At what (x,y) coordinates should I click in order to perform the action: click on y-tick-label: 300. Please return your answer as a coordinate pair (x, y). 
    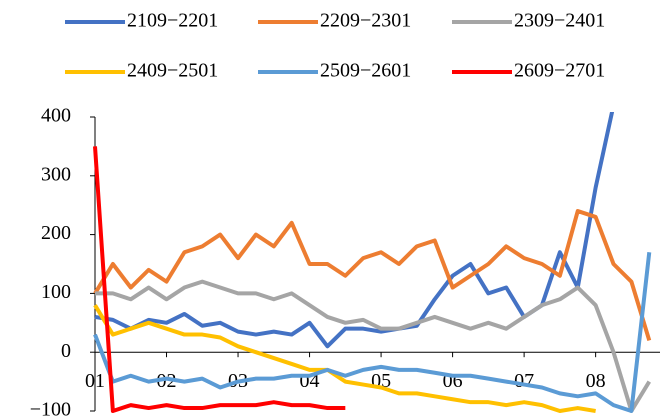
    Looking at the image, I should click on (56, 174).